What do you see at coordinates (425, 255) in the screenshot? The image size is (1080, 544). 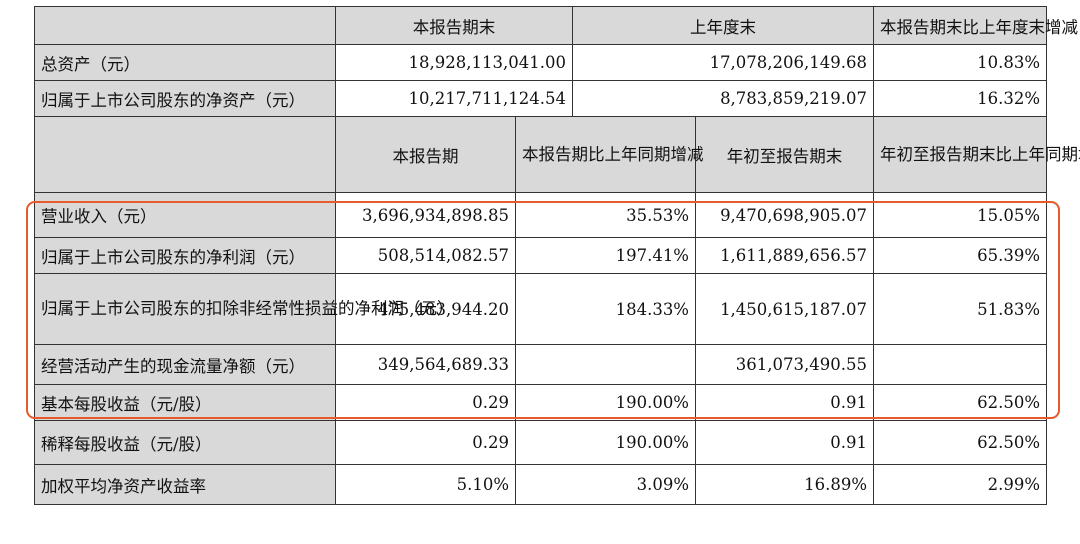 I see `cell-value: 508,514,082.57` at bounding box center [425, 255].